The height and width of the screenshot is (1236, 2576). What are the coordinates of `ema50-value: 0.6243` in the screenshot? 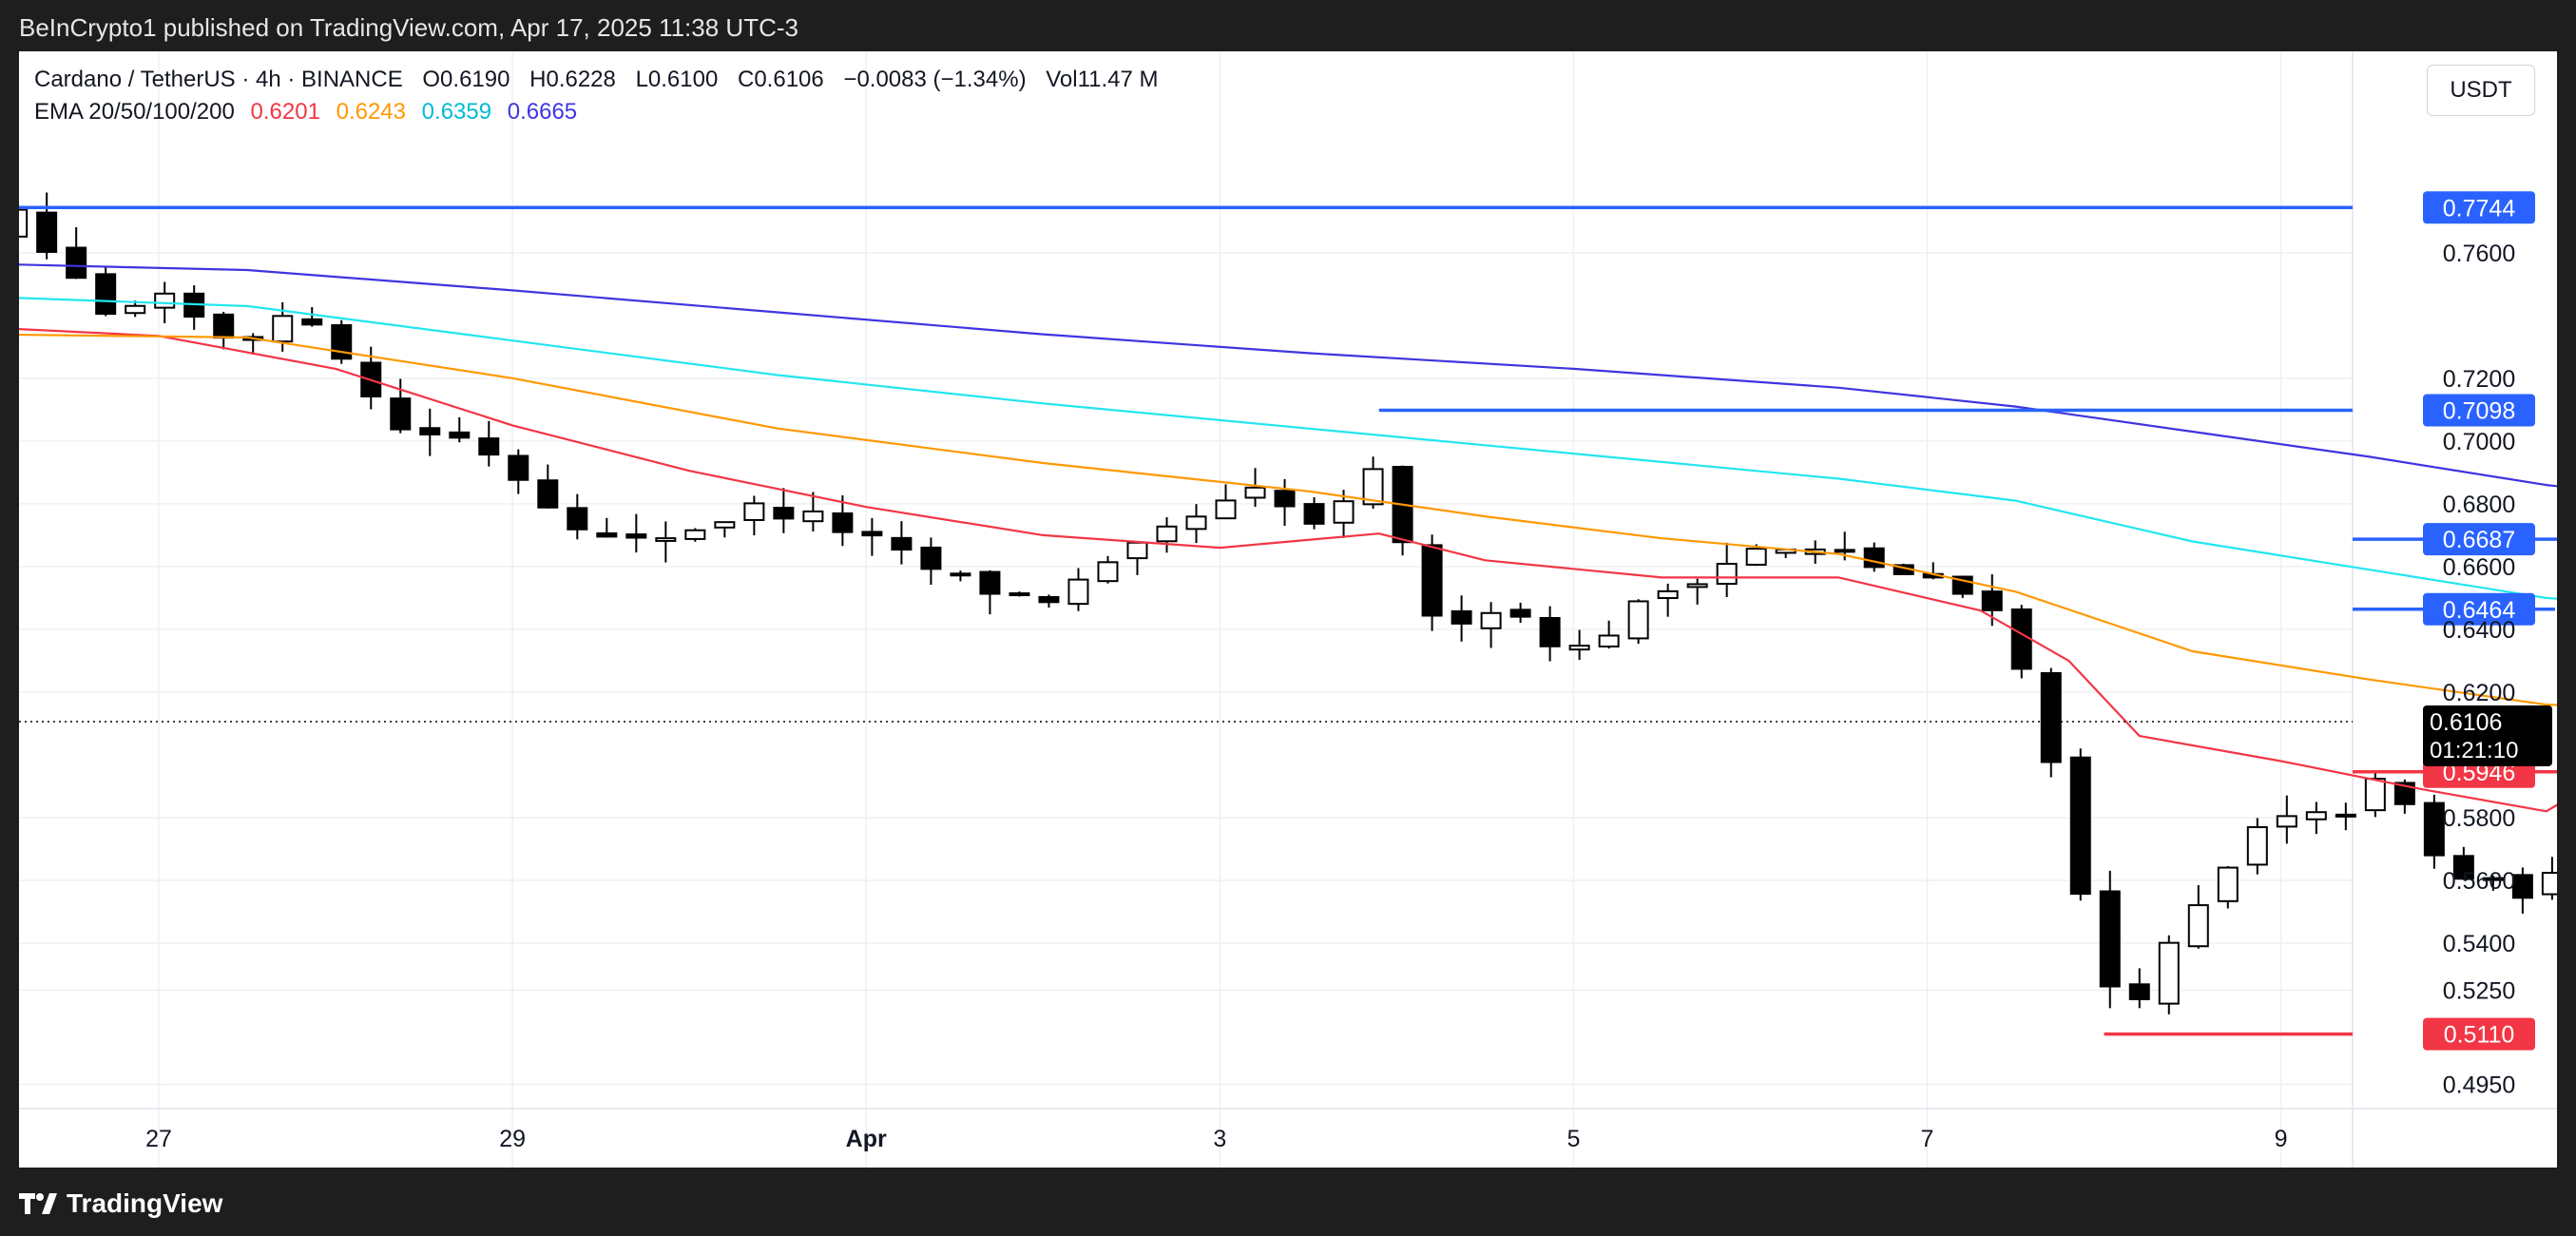 It's located at (371, 112).